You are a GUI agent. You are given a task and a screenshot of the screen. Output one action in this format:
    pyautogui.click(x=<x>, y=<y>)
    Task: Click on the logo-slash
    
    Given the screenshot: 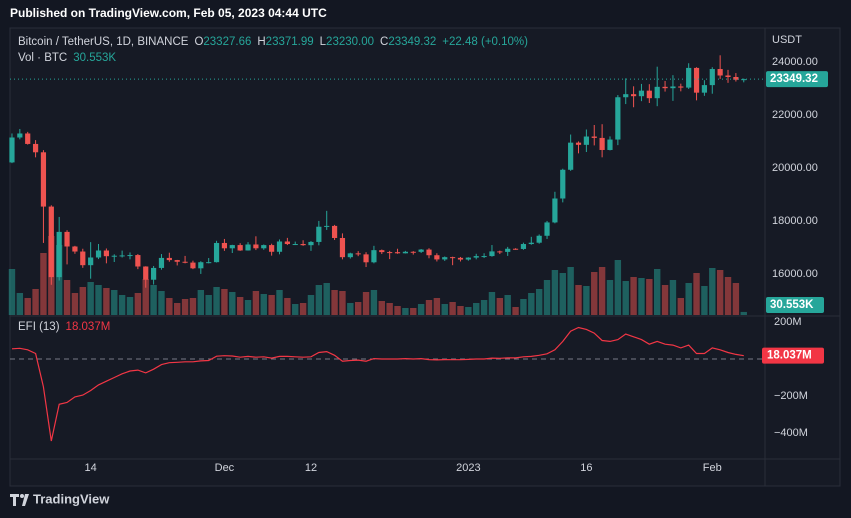 What is the action you would take?
    pyautogui.click(x=25, y=500)
    